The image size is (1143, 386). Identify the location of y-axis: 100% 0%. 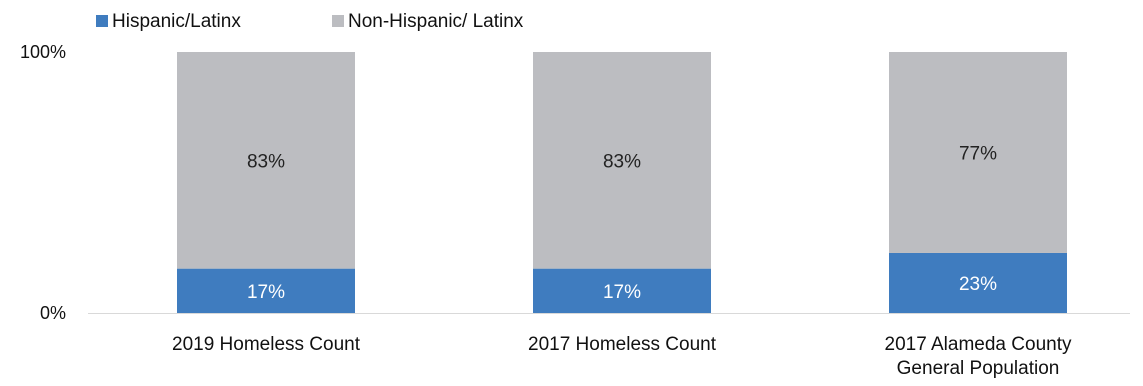
(43, 182).